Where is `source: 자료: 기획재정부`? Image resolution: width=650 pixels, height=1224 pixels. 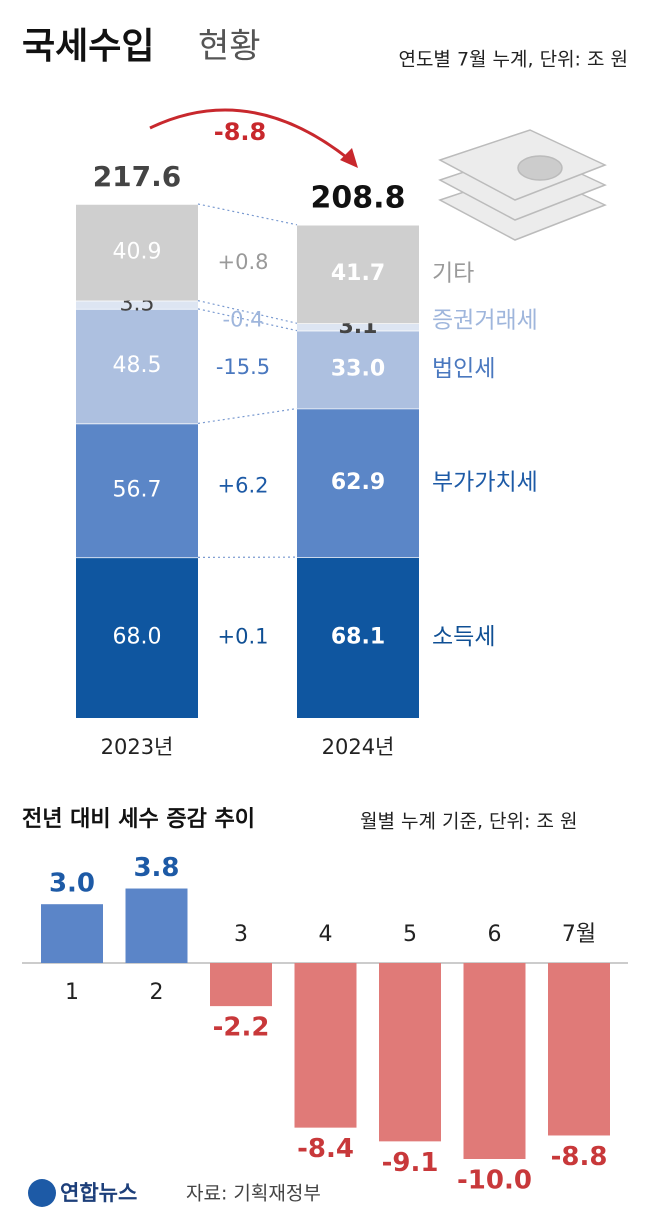 source: 자료: 기획재정부 is located at coordinates (253, 1194).